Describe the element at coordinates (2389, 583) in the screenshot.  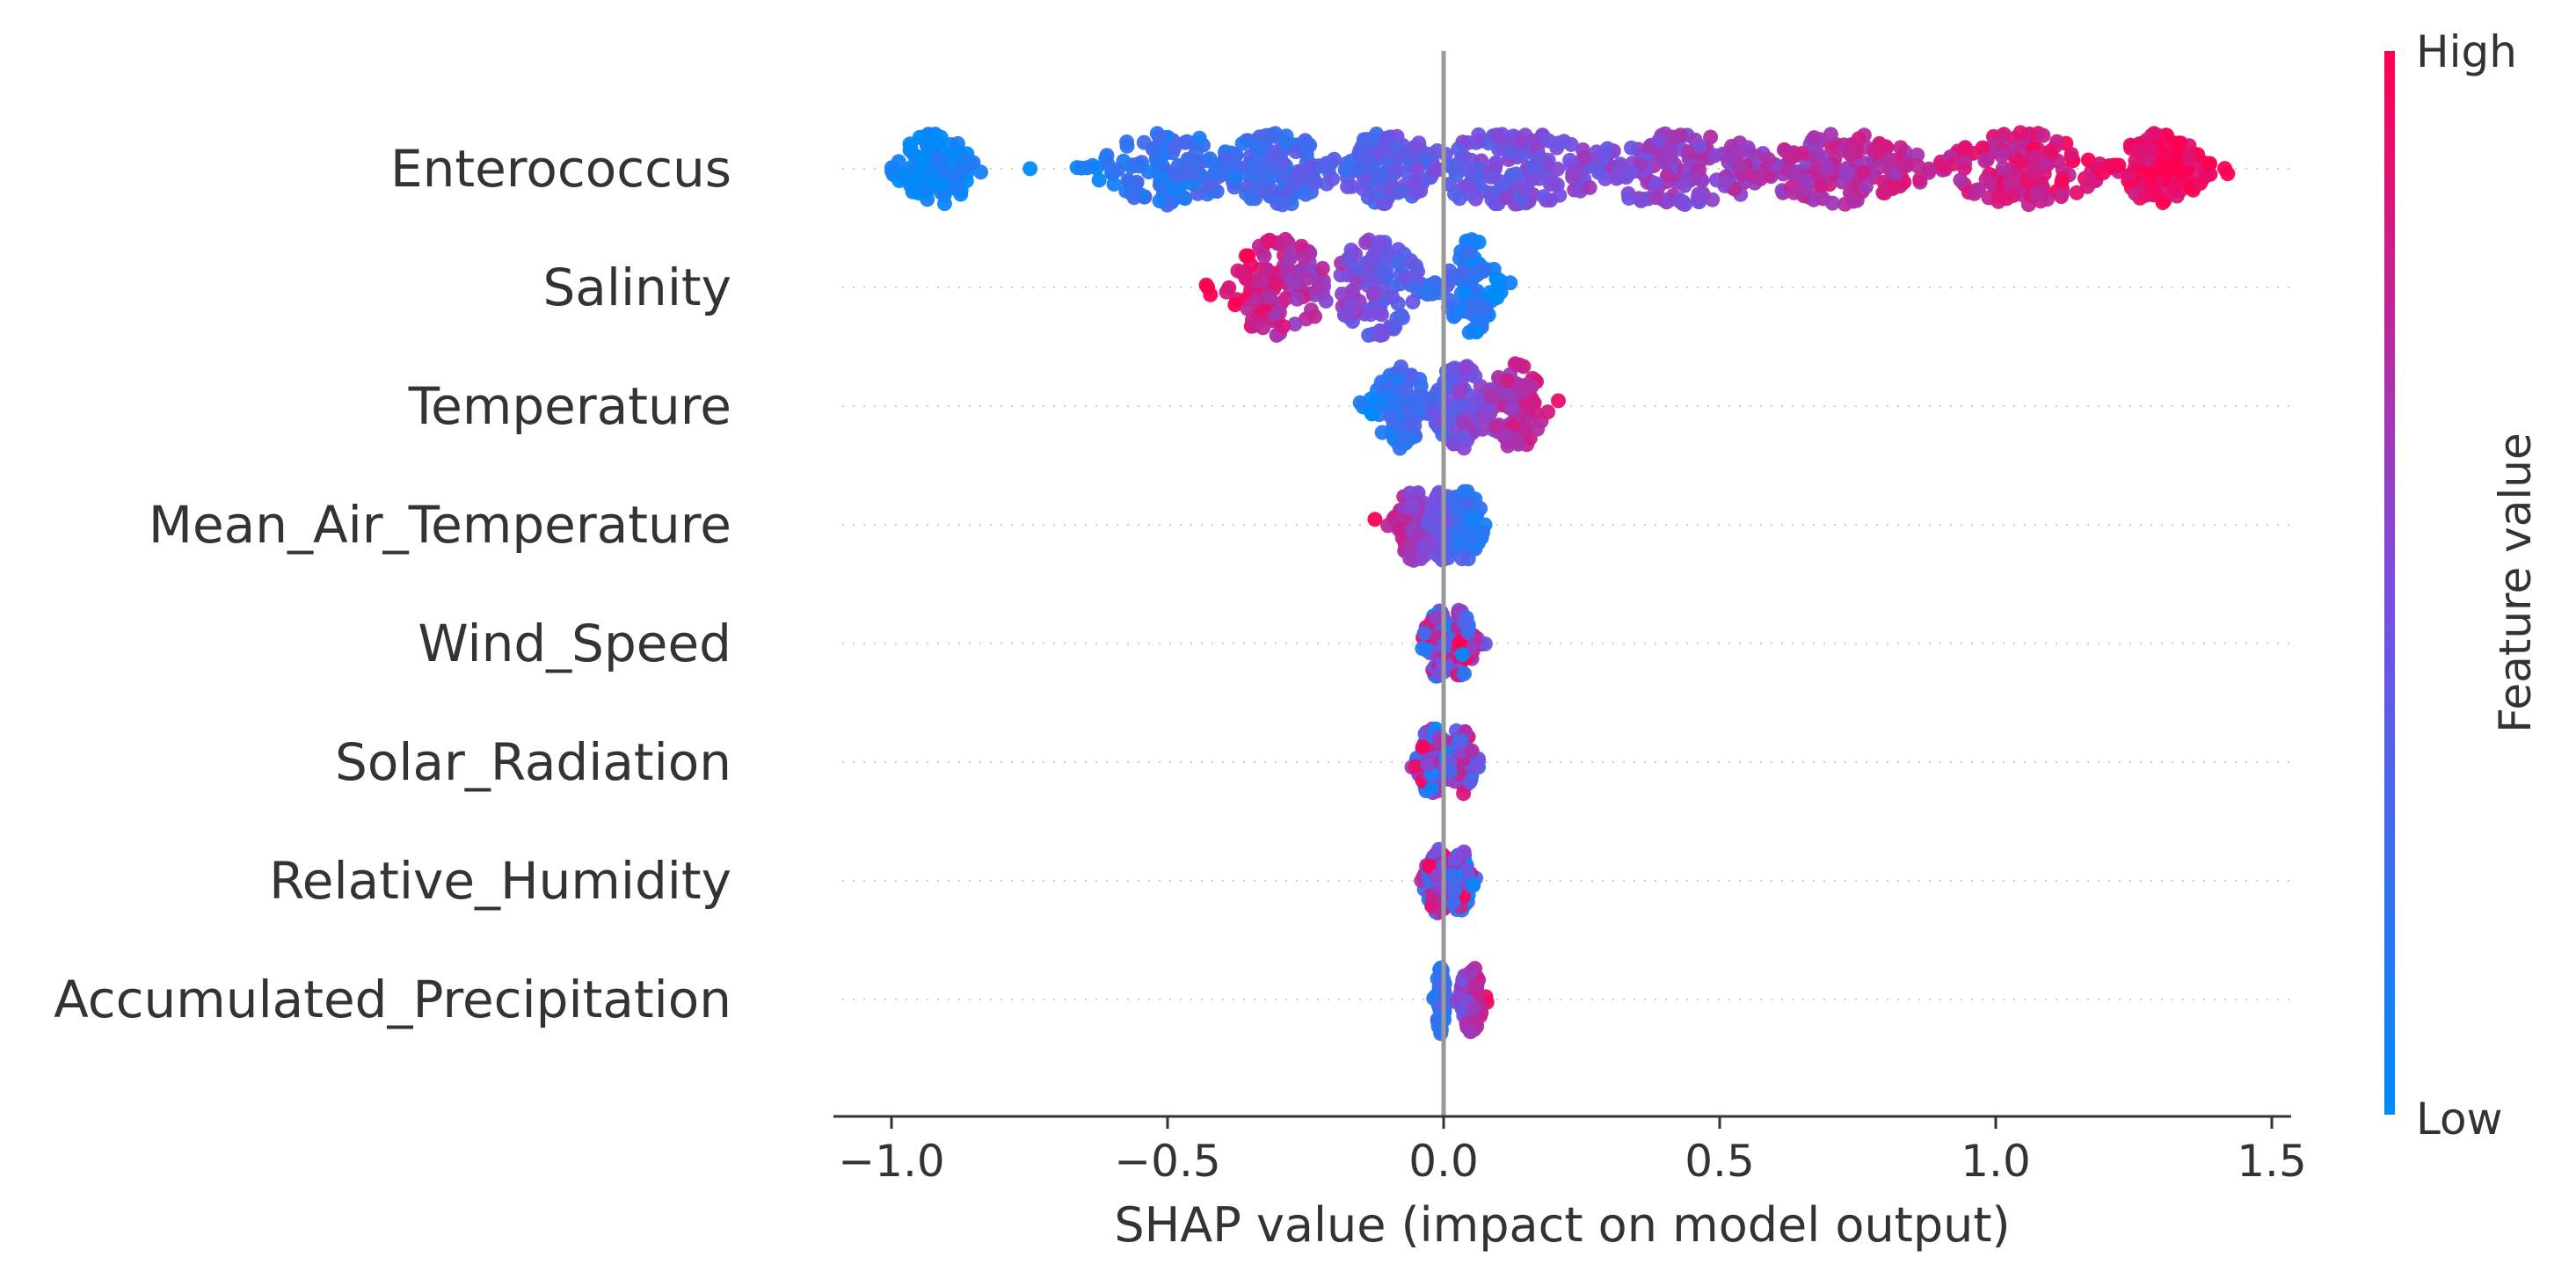
I see `colorbar-gradient` at that location.